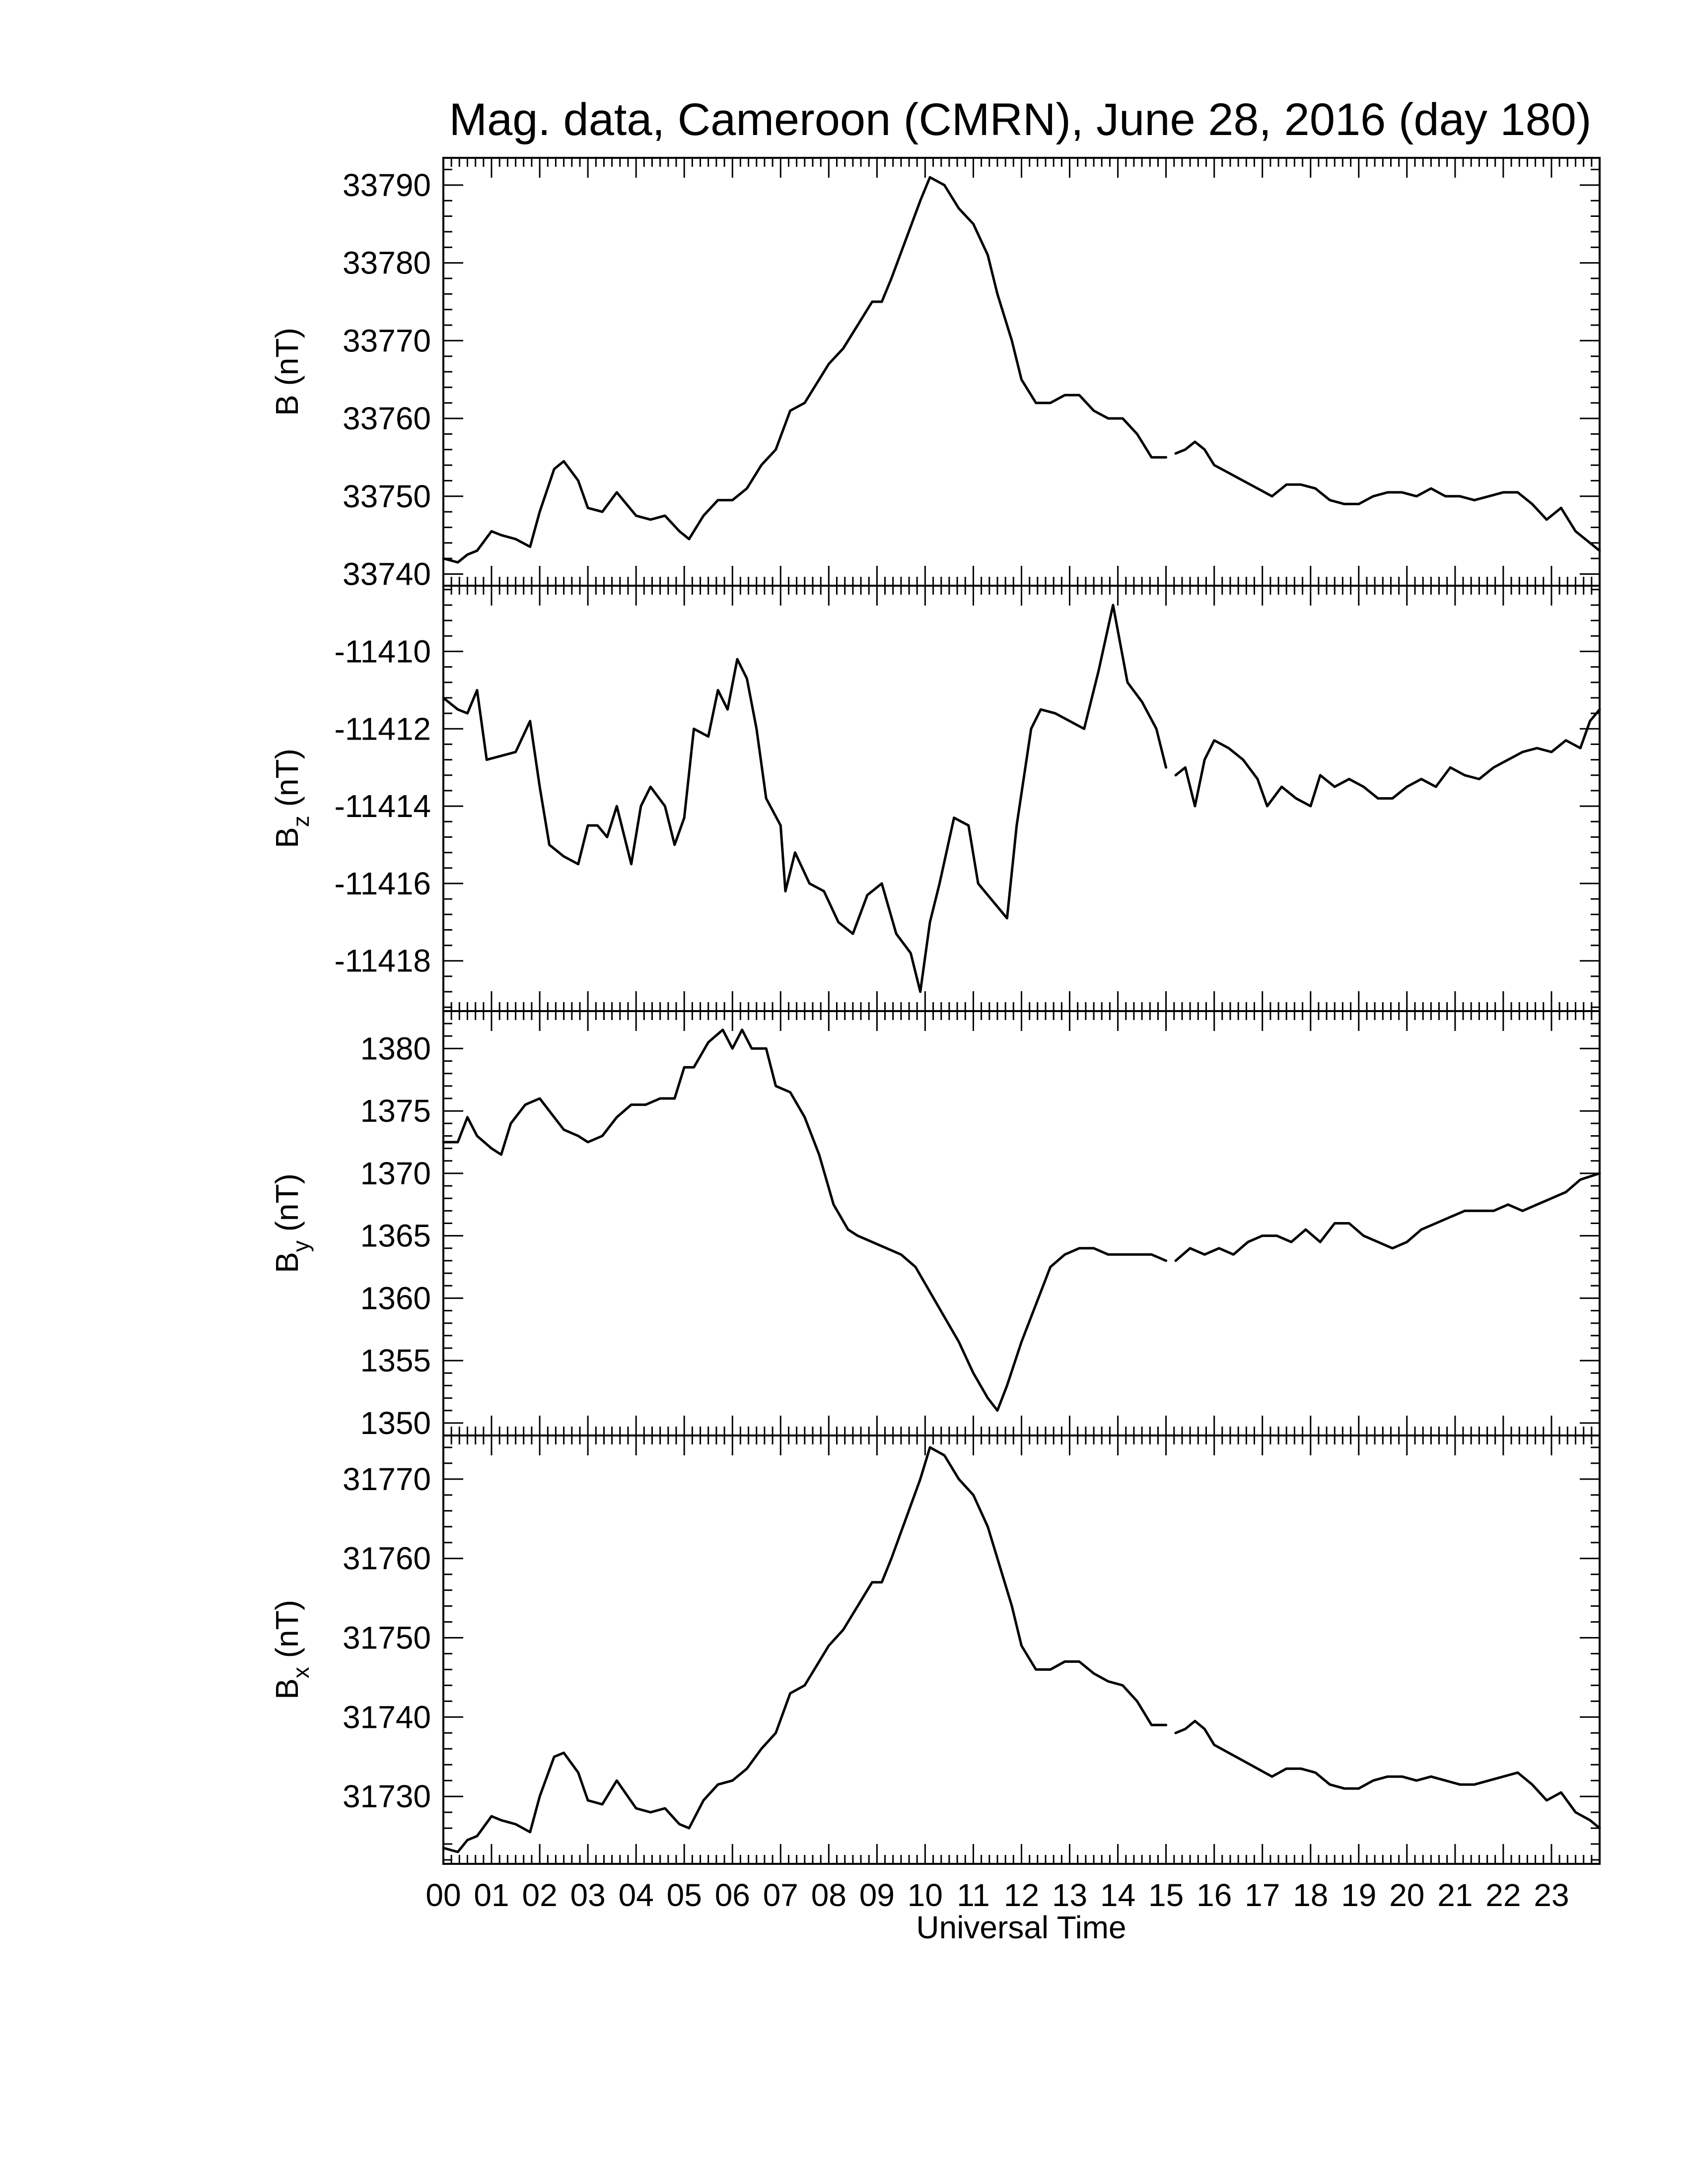  Describe the element at coordinates (387, 1638) in the screenshot. I see `y-tick-label: 31750` at that location.